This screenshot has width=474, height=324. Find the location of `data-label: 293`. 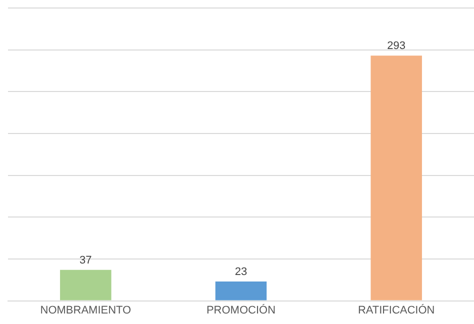

data-label: 293 is located at coordinates (396, 46).